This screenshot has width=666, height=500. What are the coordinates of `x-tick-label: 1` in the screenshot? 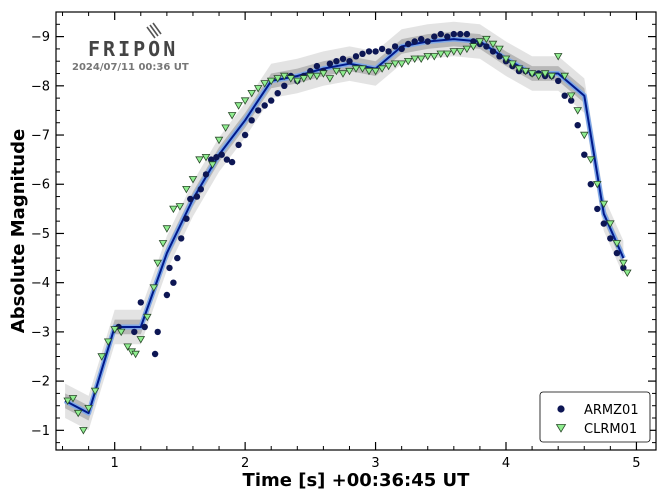 It's located at (115, 463).